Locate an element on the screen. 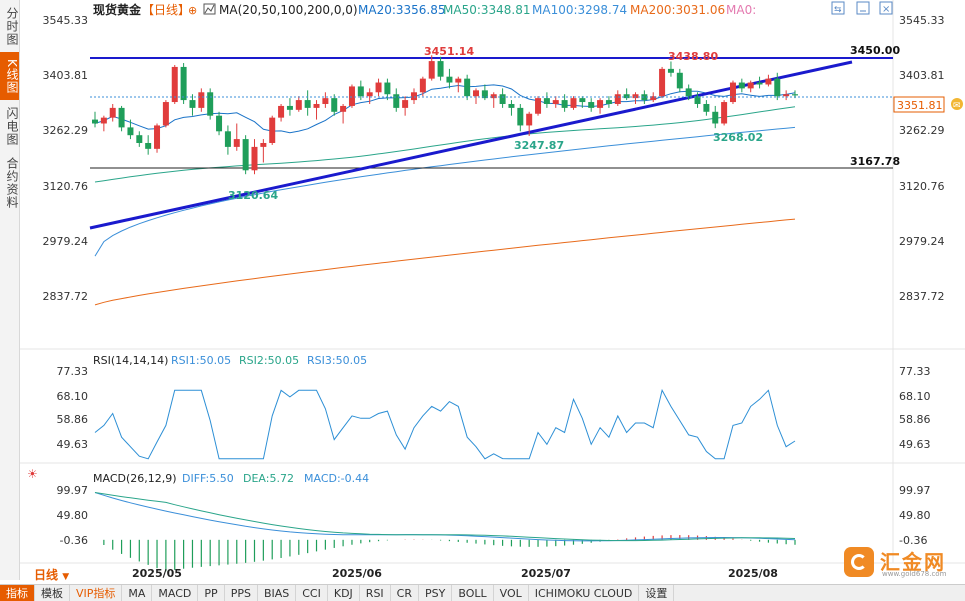 This screenshot has height=601, width=965. sync-icon is located at coordinates (838, 8).